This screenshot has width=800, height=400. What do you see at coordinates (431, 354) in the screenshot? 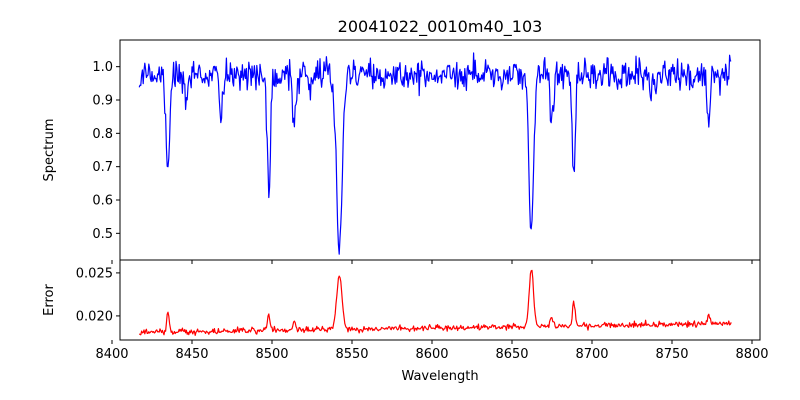
I see `x-tick-label: 8600` at bounding box center [431, 354].